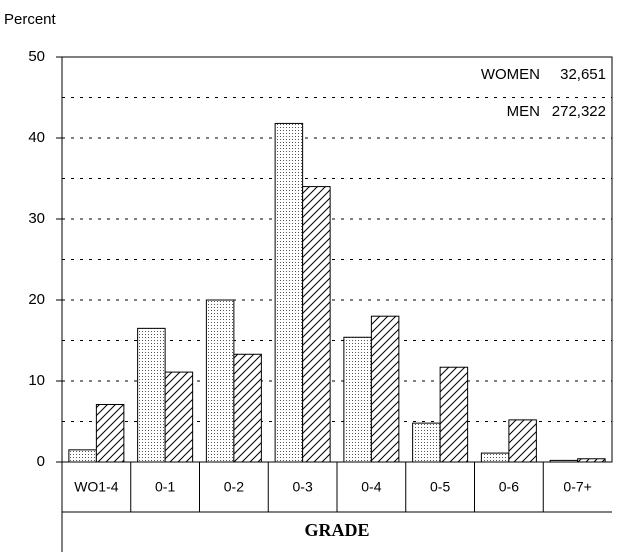  I want to click on x-tick-label: 0-6, so click(509, 487).